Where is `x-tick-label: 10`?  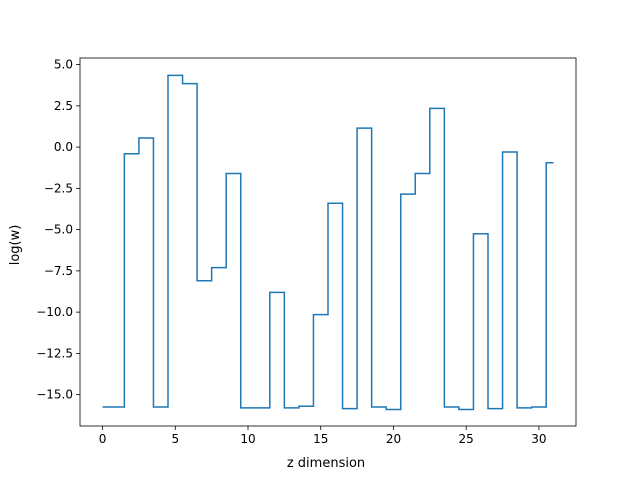 x-tick-label: 10 is located at coordinates (247, 439).